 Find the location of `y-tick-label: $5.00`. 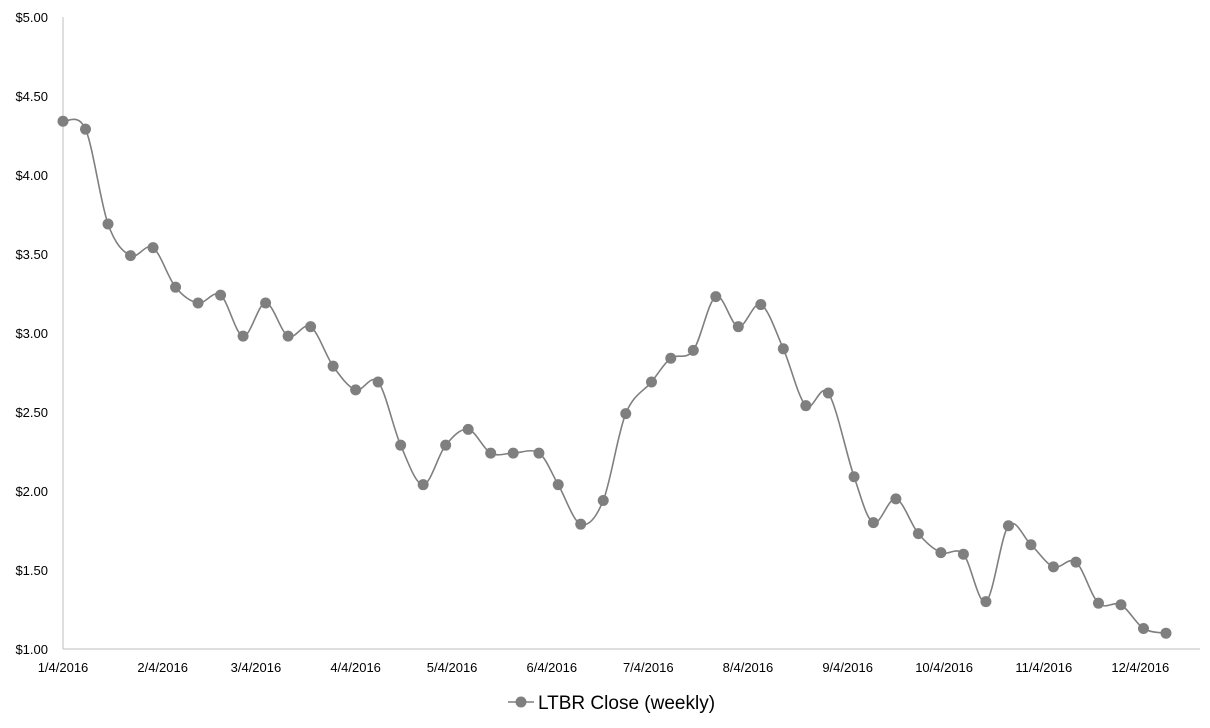

y-tick-label: $5.00 is located at coordinates (31, 17).